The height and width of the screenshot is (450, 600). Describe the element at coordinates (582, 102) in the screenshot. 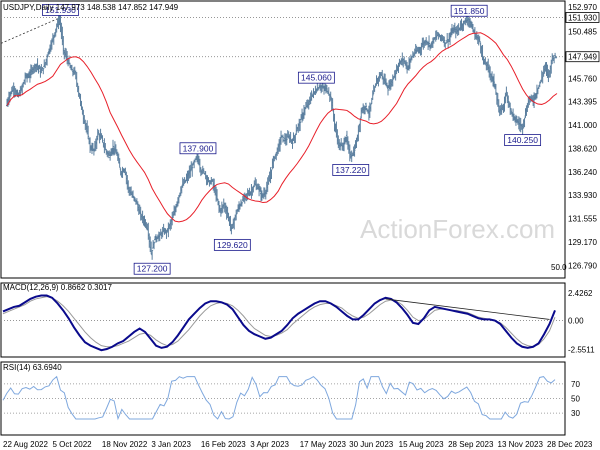

I see `price-tick-label: 143.395` at that location.